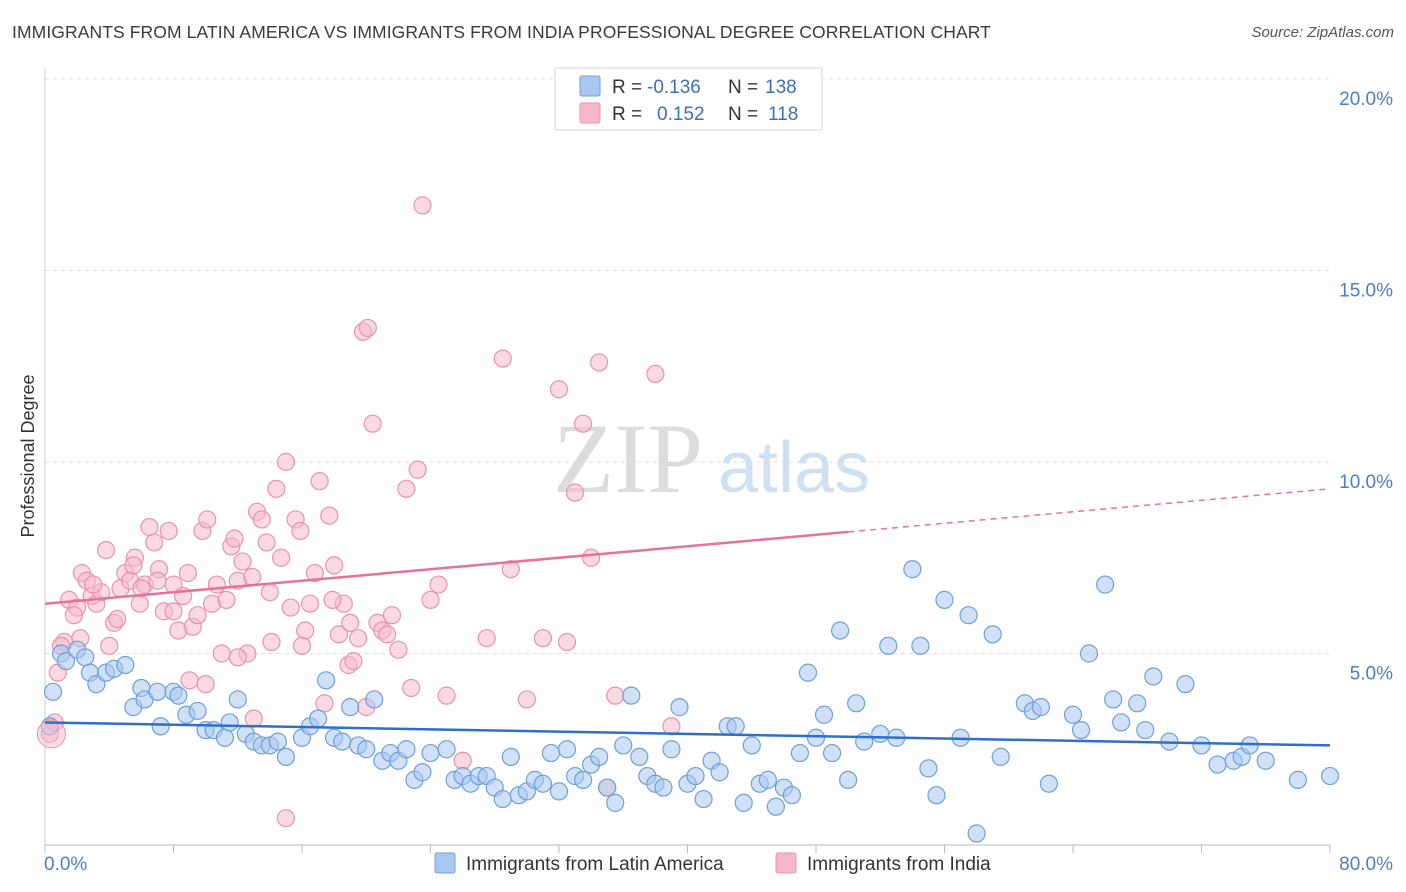 The width and height of the screenshot is (1406, 892). What do you see at coordinates (627, 114) in the screenshot?
I see `legend-r-label-2: R =` at bounding box center [627, 114].